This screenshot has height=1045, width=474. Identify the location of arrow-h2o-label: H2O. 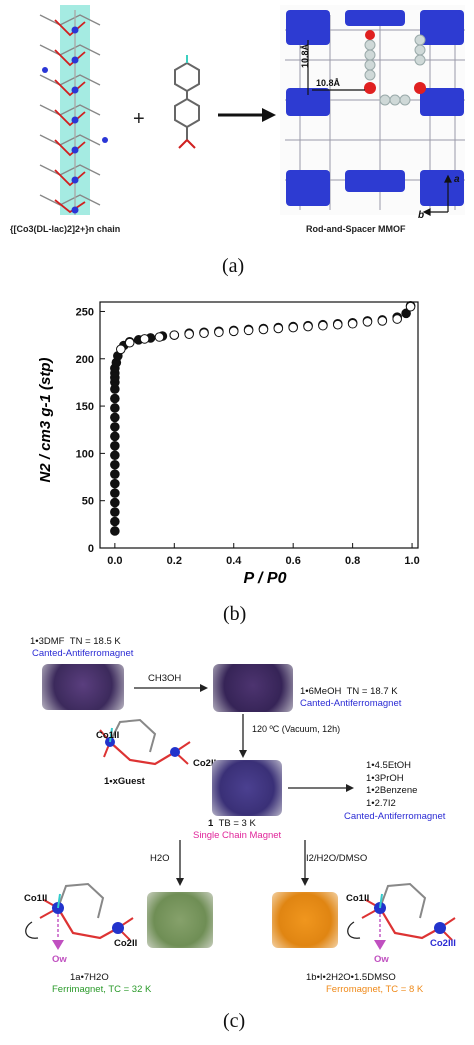
(160, 858).